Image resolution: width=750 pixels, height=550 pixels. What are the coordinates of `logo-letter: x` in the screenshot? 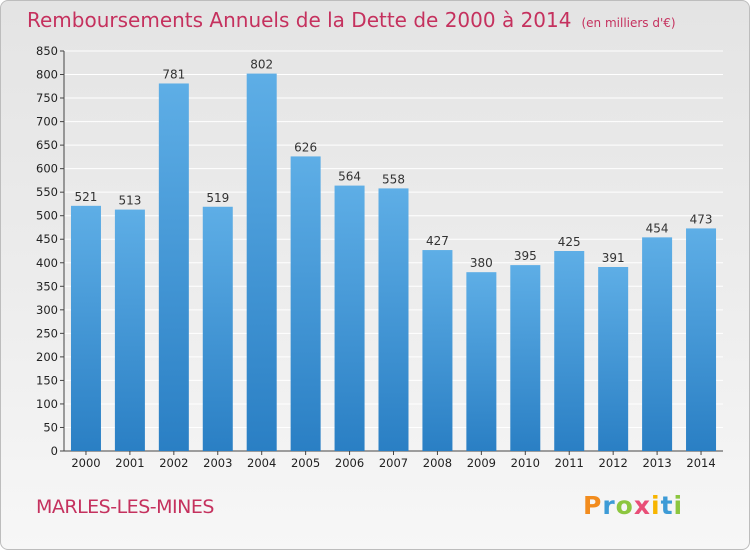 It's located at (642, 505).